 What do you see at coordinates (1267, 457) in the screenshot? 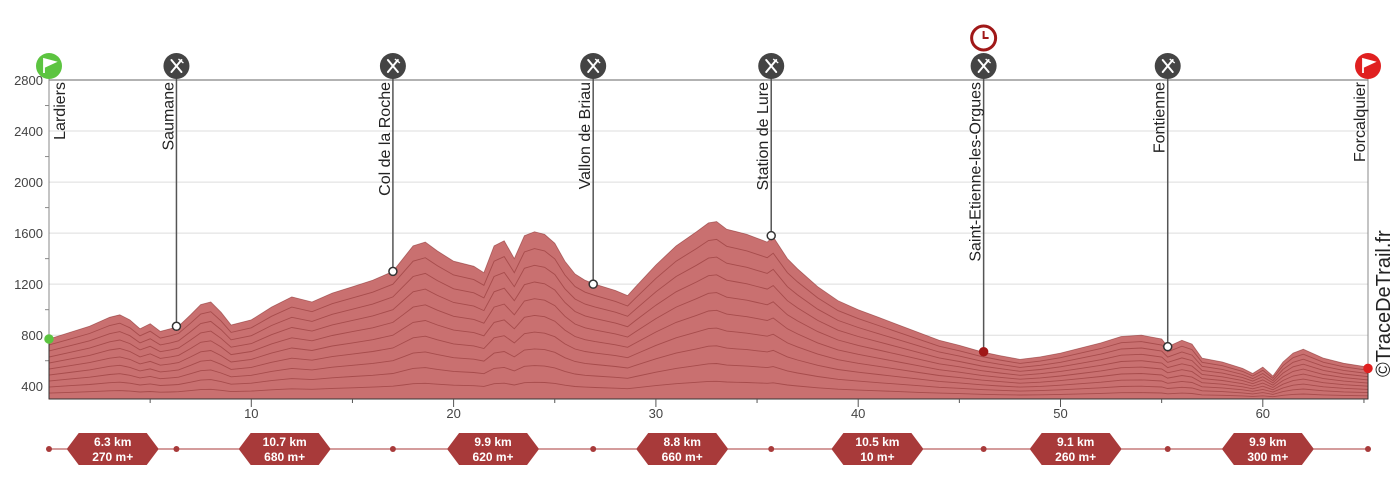
I see `segment-gain: 300 m+` at bounding box center [1267, 457].